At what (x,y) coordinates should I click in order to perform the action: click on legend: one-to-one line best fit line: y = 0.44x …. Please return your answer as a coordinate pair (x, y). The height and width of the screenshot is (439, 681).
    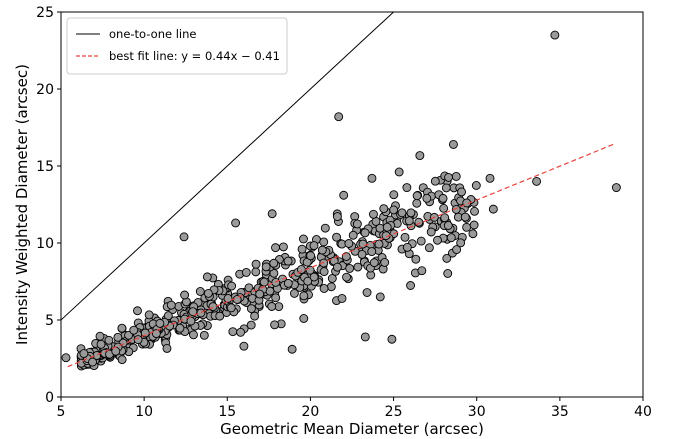
    Looking at the image, I should click on (177, 46).